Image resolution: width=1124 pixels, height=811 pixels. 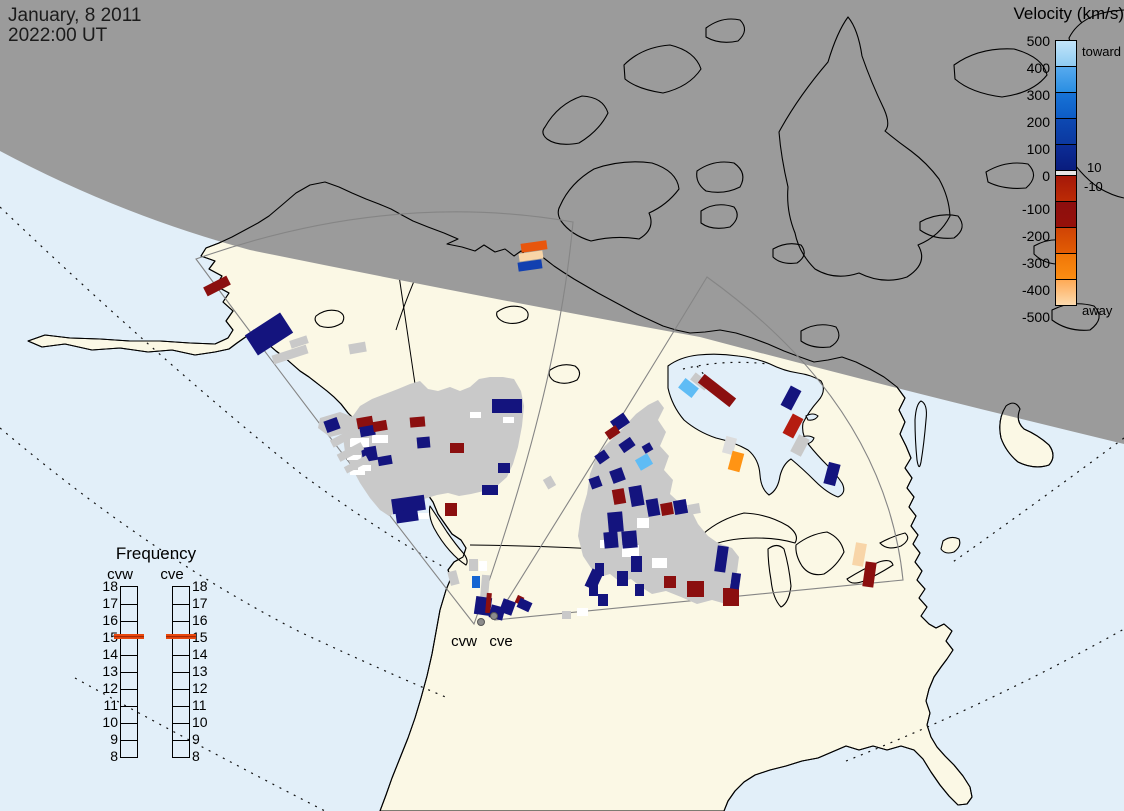 What do you see at coordinates (564, 374) in the screenshot?
I see `great-slave-lake` at bounding box center [564, 374].